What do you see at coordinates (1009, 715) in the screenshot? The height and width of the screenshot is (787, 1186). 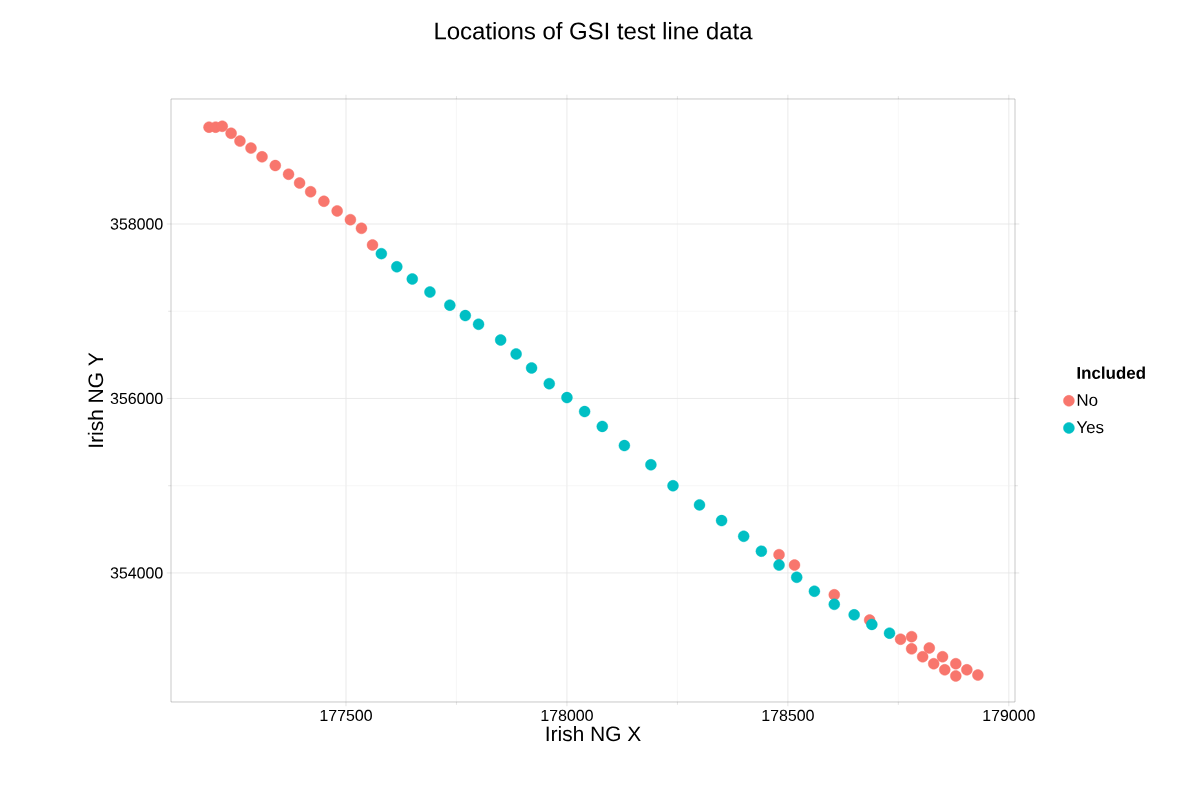 I see `x-tick-label: 179000` at bounding box center [1009, 715].